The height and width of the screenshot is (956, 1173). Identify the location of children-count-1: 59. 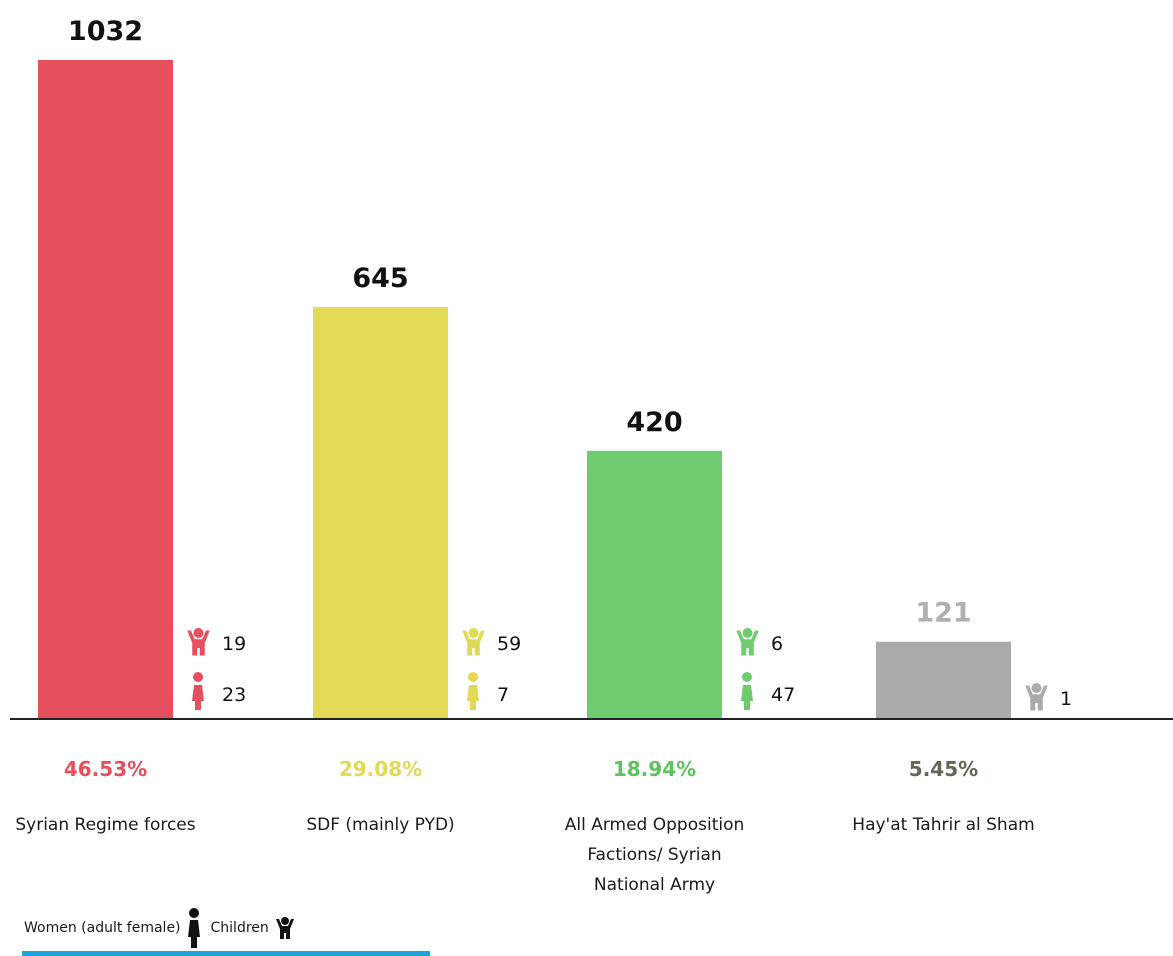
(509, 644).